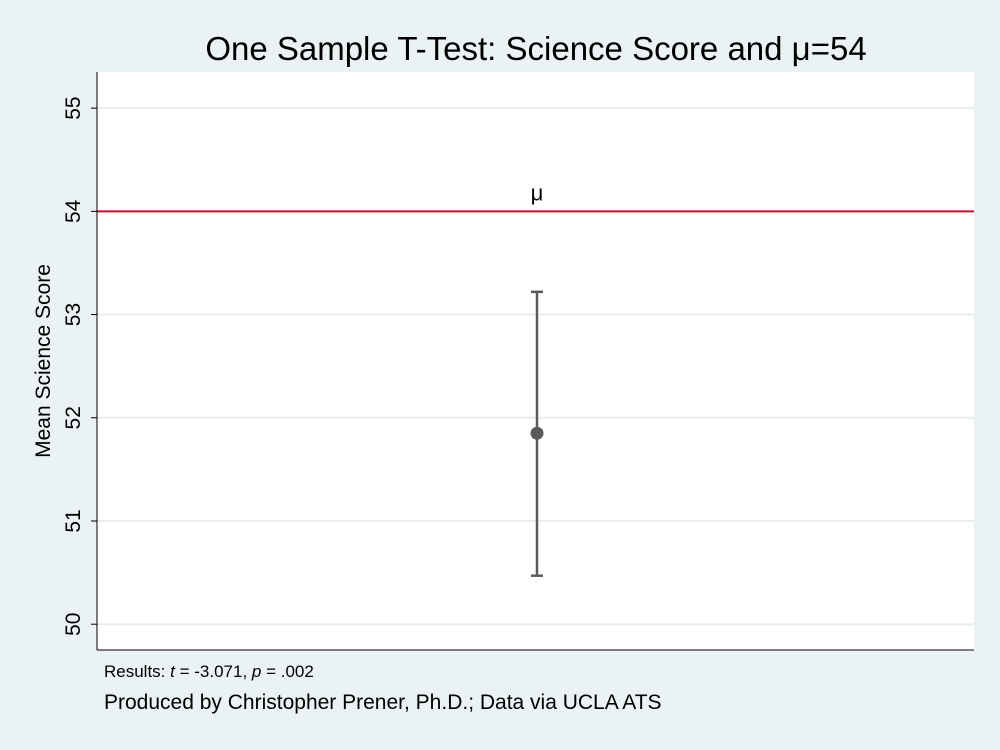 The height and width of the screenshot is (750, 1000). What do you see at coordinates (172, 671) in the screenshot?
I see `t-symbol: t` at bounding box center [172, 671].